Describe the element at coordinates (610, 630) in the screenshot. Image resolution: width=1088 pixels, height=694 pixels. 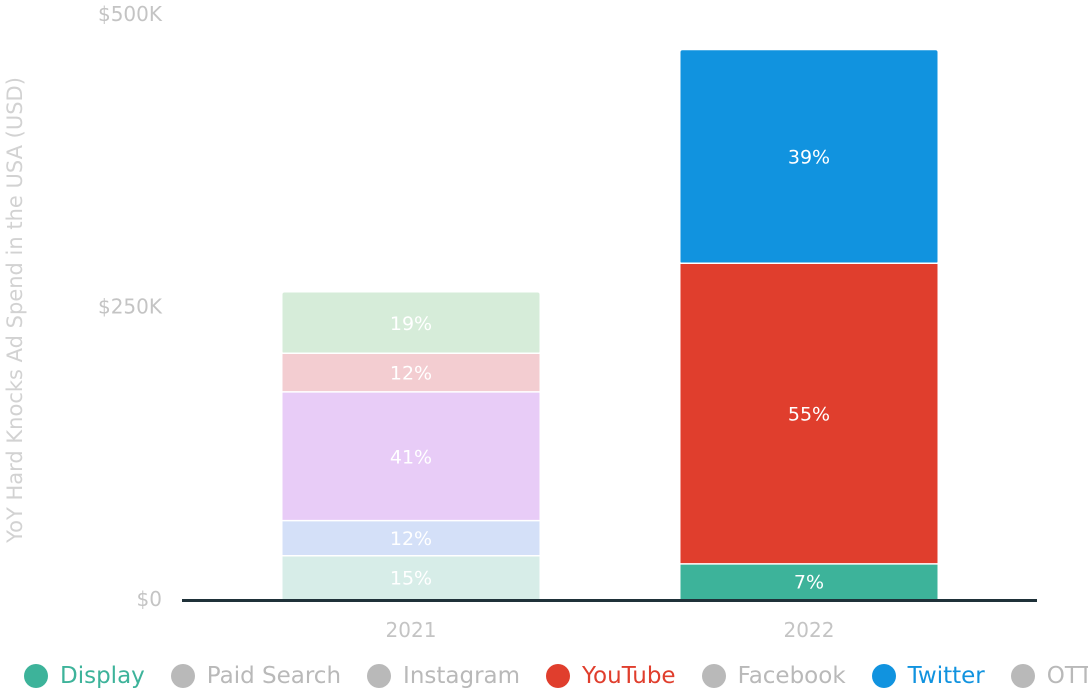
I see `x-tick-labels: 2021 2022` at that location.